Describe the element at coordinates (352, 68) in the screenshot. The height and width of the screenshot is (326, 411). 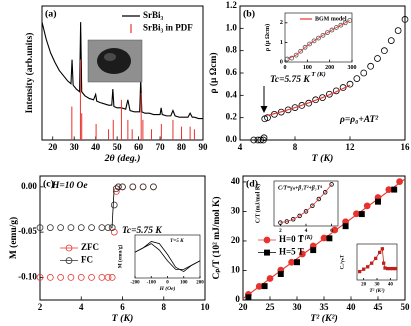
I see `x-tick-label: 300` at that location.